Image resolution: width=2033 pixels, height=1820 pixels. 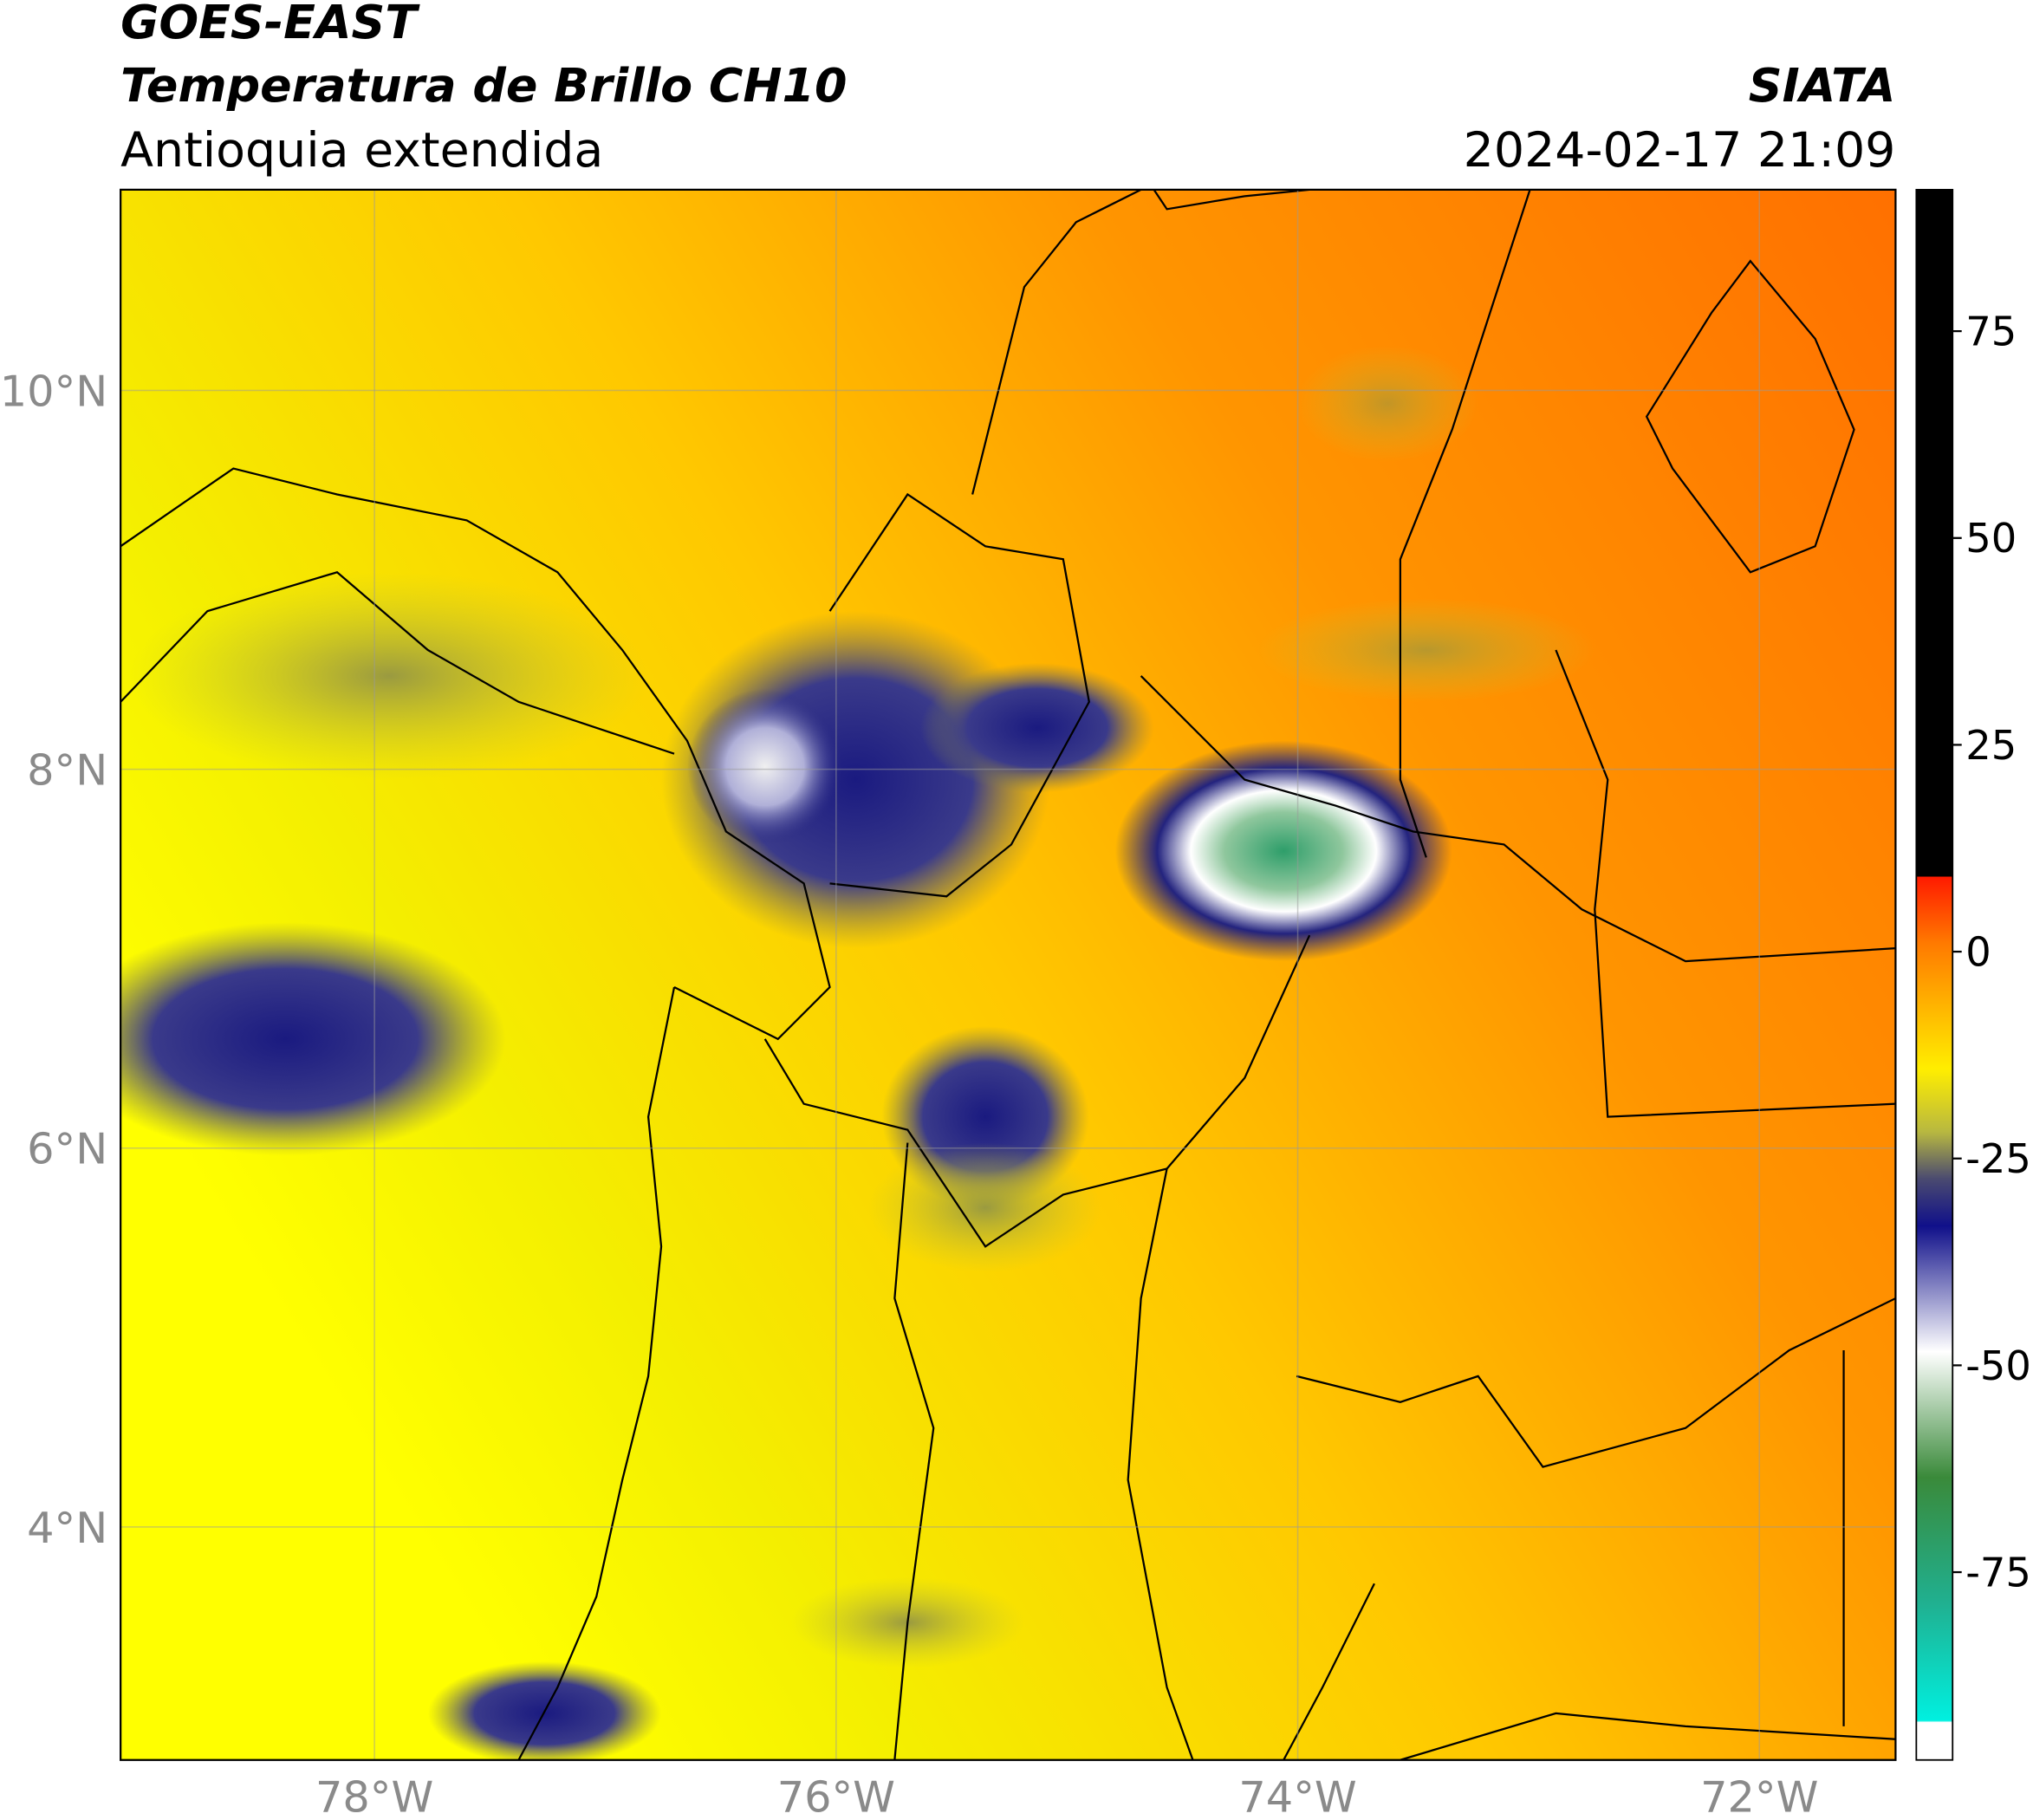 What do you see at coordinates (1998, 1158) in the screenshot?
I see `colorbar-tick-label: -25` at bounding box center [1998, 1158].